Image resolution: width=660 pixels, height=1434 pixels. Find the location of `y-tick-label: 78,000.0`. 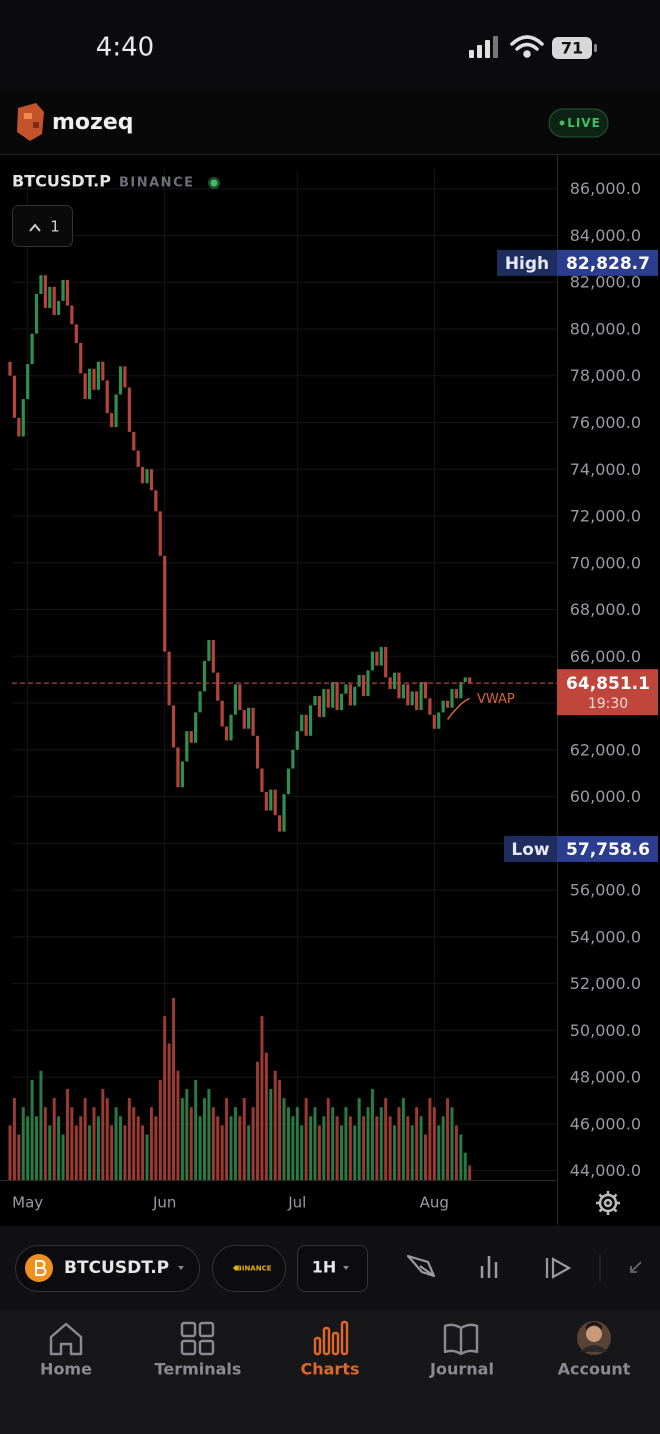

y-tick-label: 78,000.0 is located at coordinates (605, 375).